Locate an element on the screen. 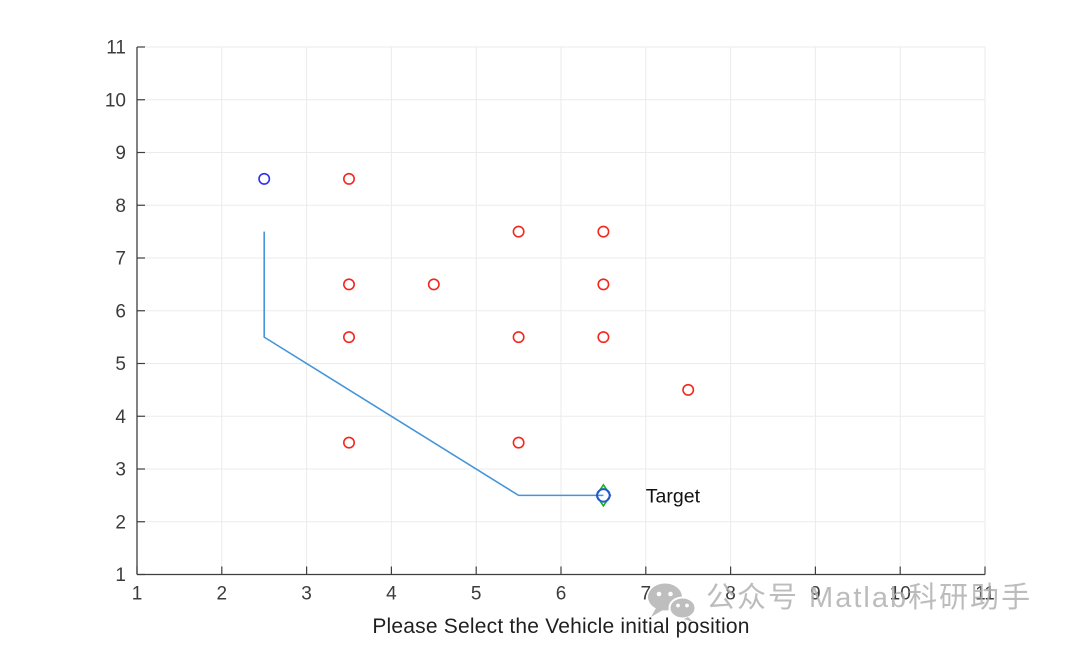  x-tick-label: 11 is located at coordinates (985, 594).